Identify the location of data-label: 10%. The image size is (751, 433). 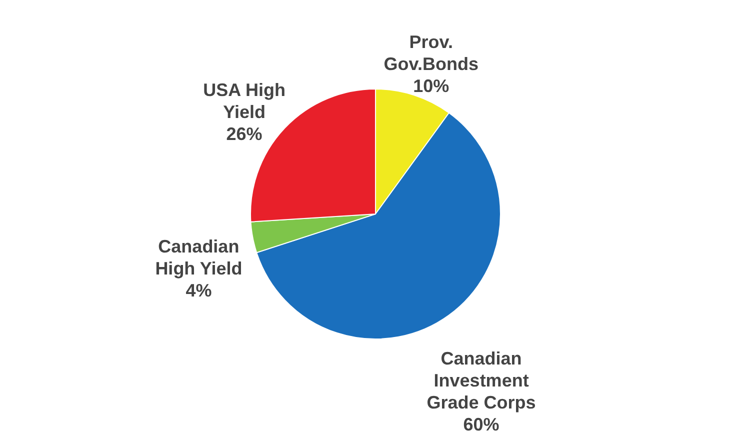
(431, 86).